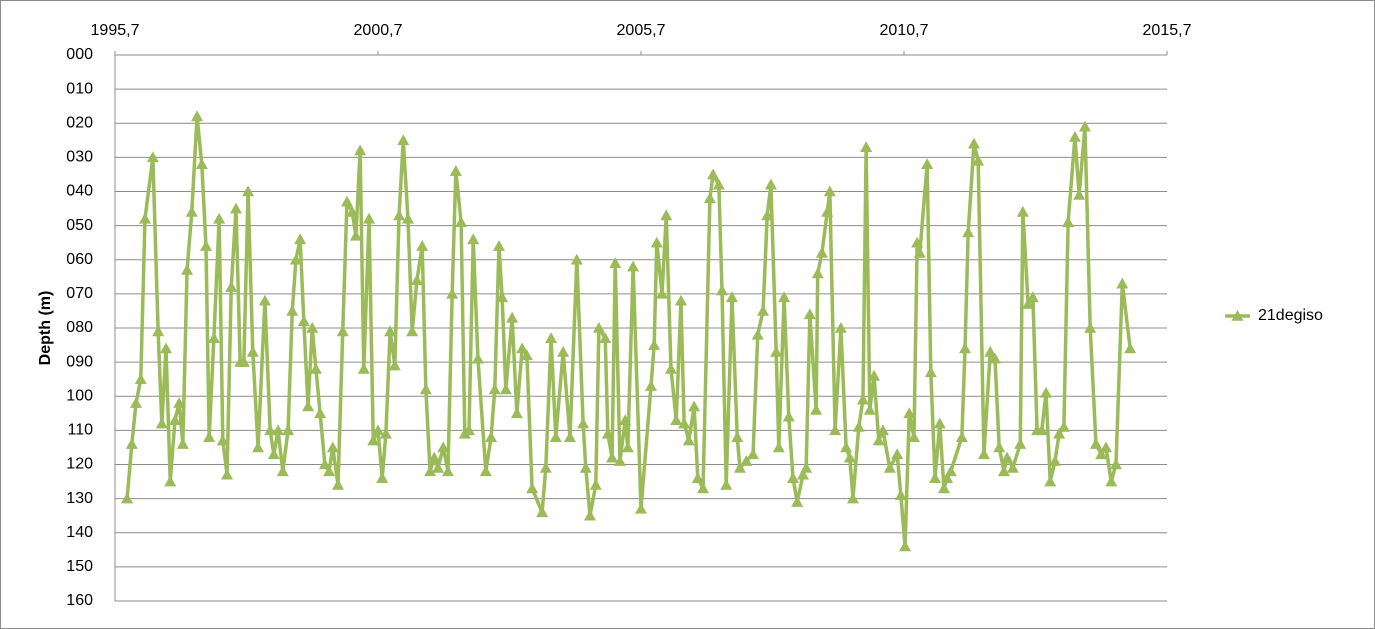  Describe the element at coordinates (79, 293) in the screenshot. I see `y-tick-label: 070` at that location.